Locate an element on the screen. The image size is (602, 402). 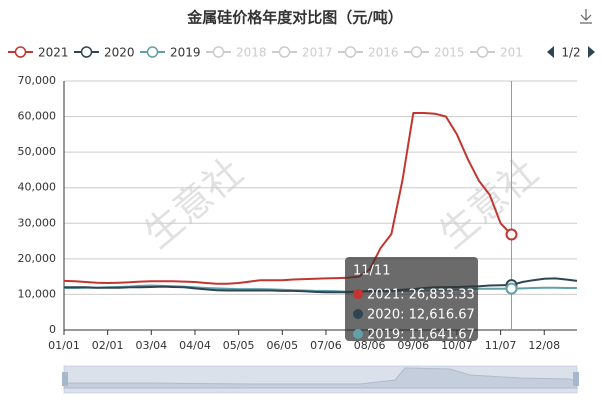
y-tick-label: 30,000 is located at coordinates (37, 222).